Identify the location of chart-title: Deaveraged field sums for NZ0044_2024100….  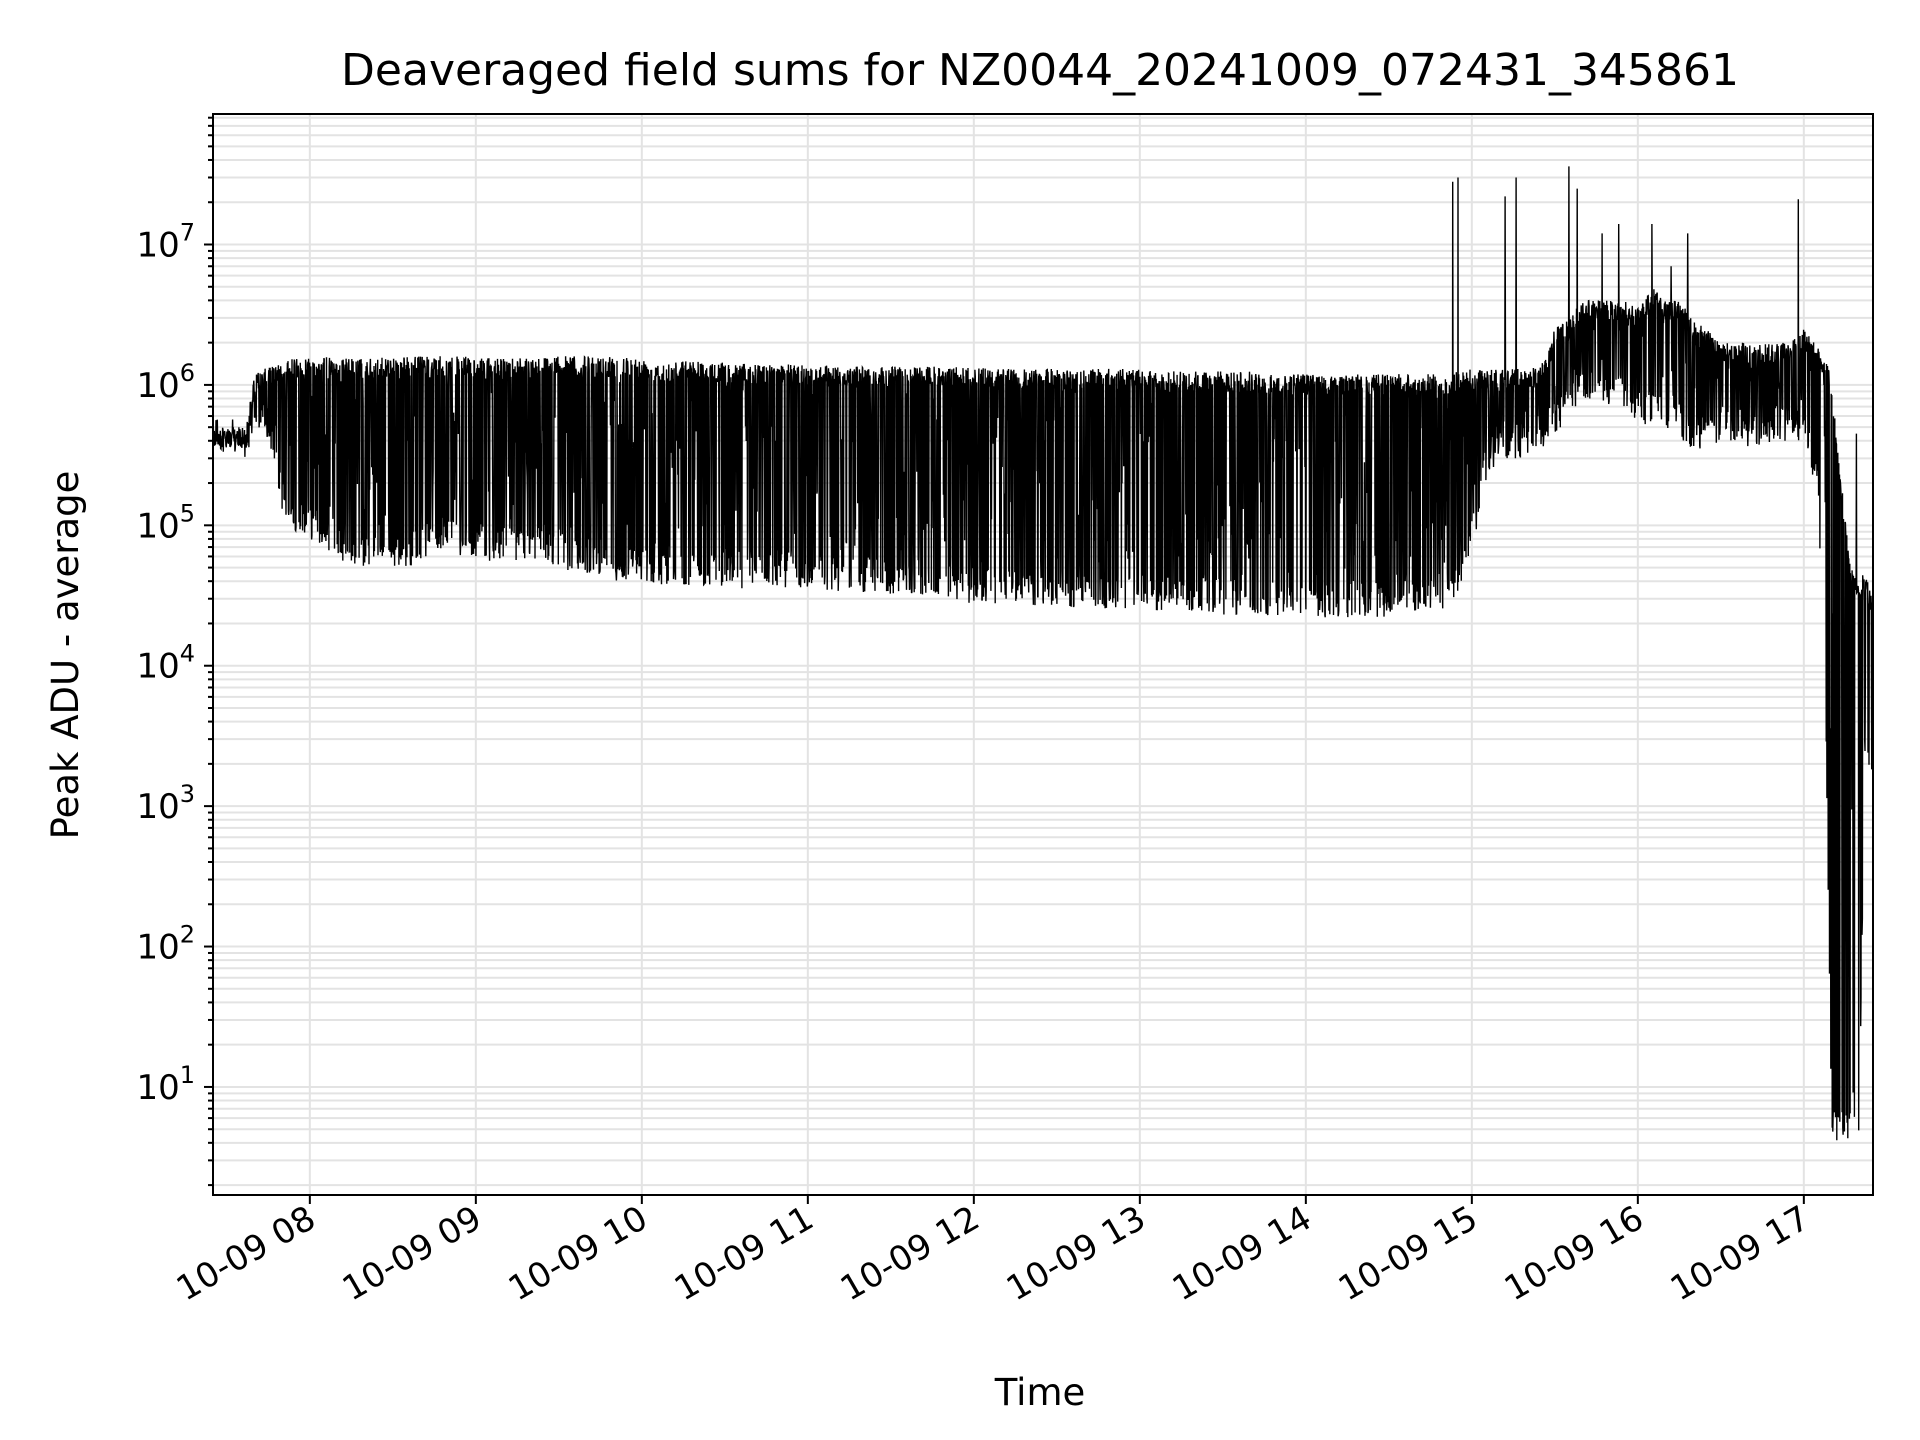
(1040, 70).